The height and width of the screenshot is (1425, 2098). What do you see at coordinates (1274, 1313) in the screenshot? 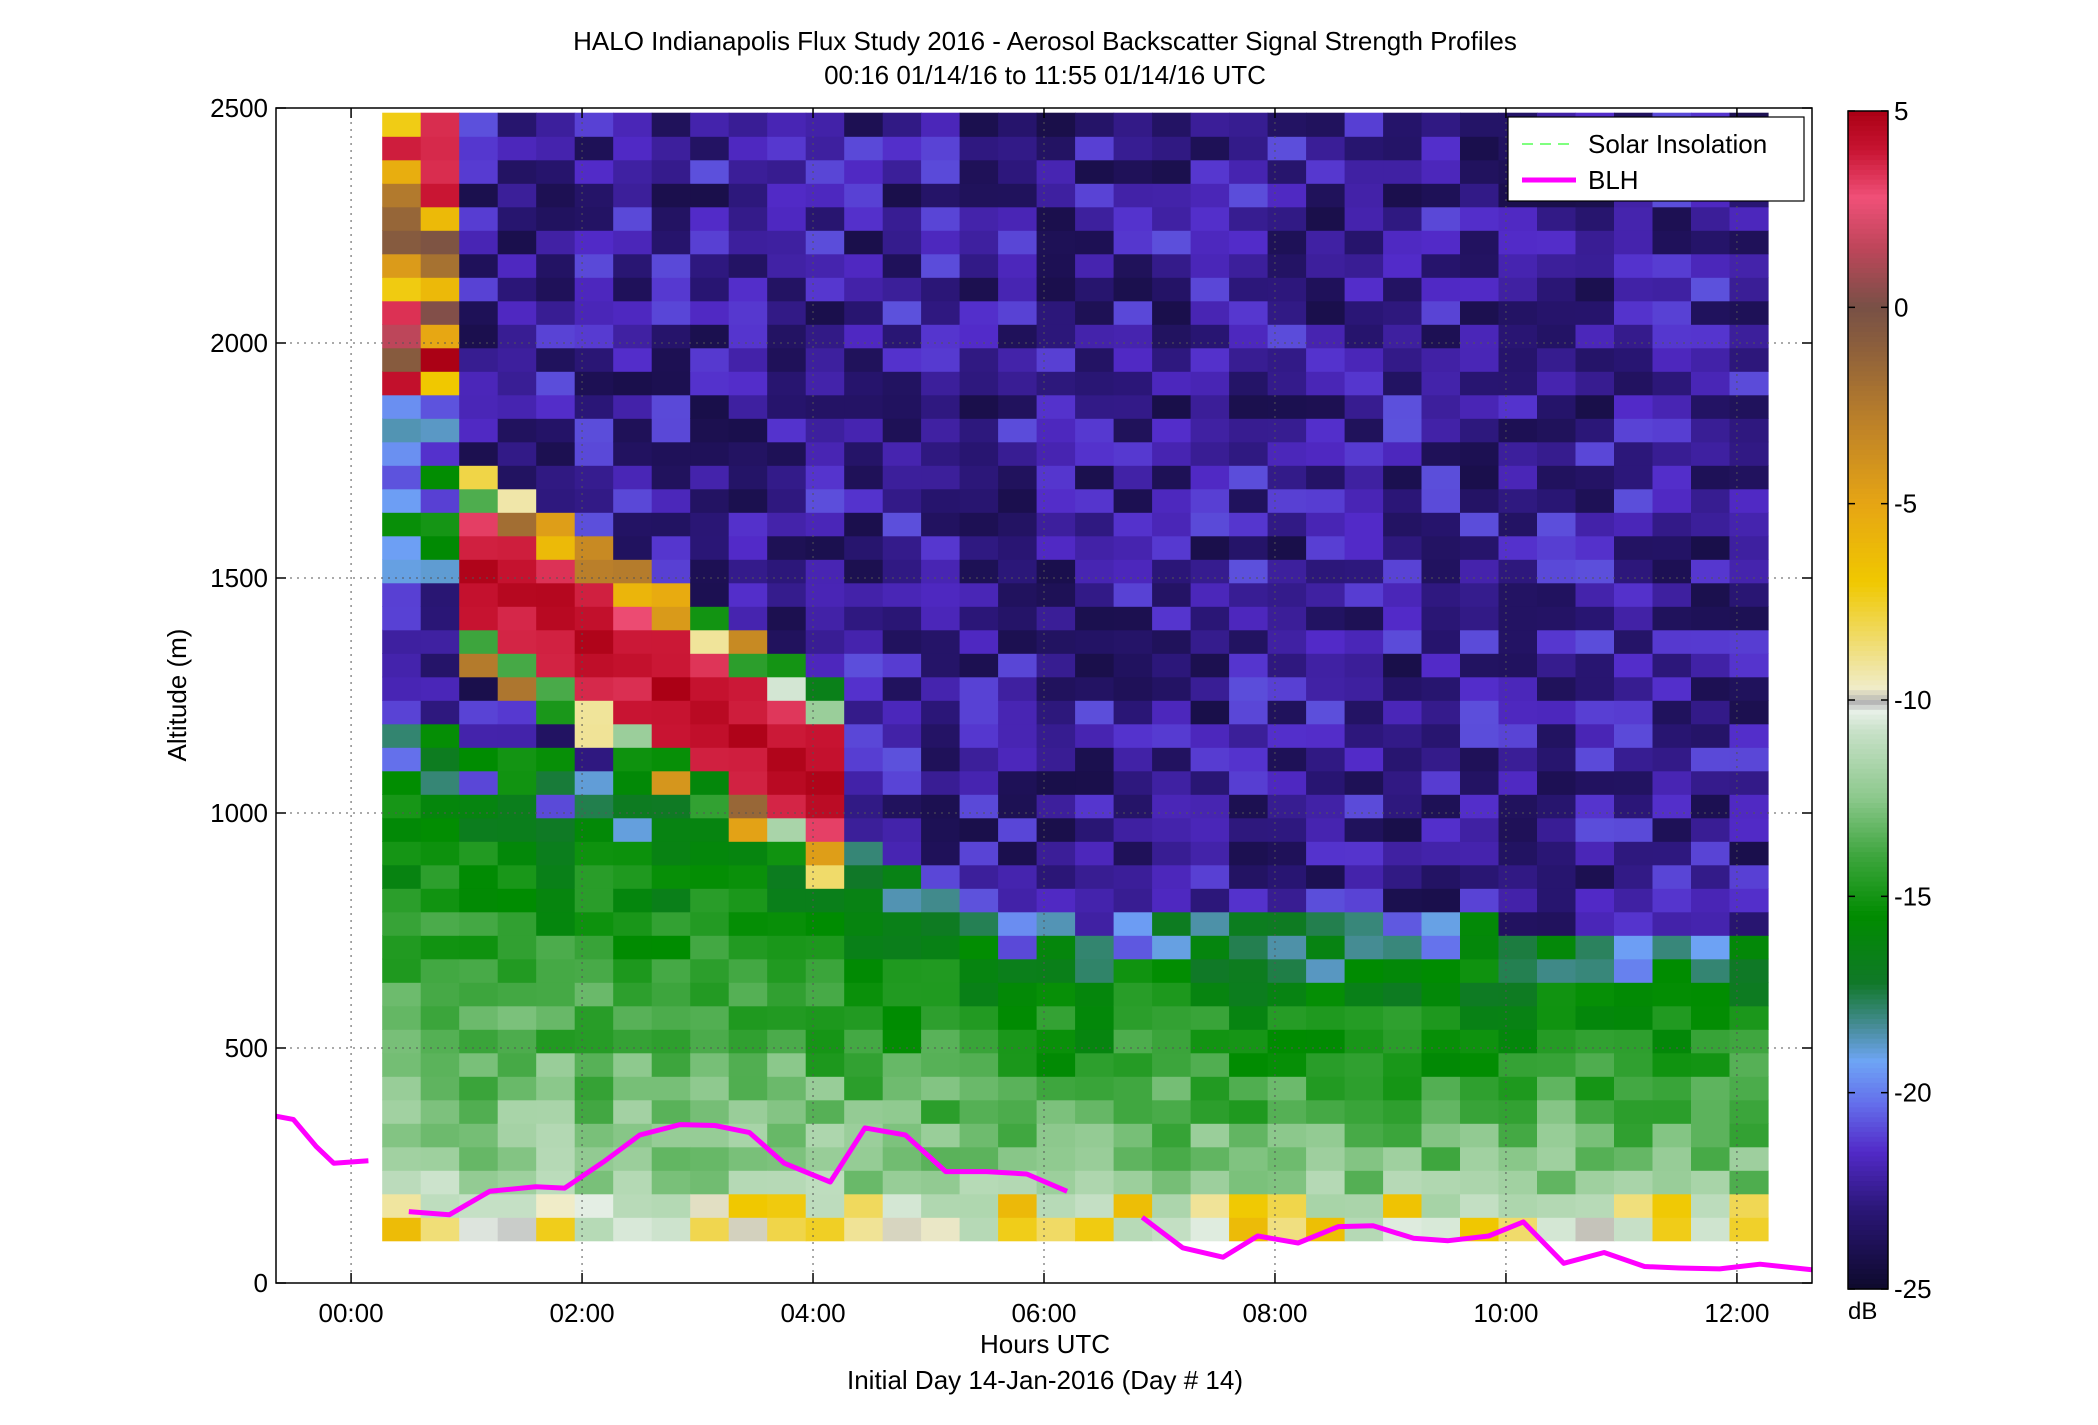
I see `x-tick-label: 08:00` at bounding box center [1274, 1313].